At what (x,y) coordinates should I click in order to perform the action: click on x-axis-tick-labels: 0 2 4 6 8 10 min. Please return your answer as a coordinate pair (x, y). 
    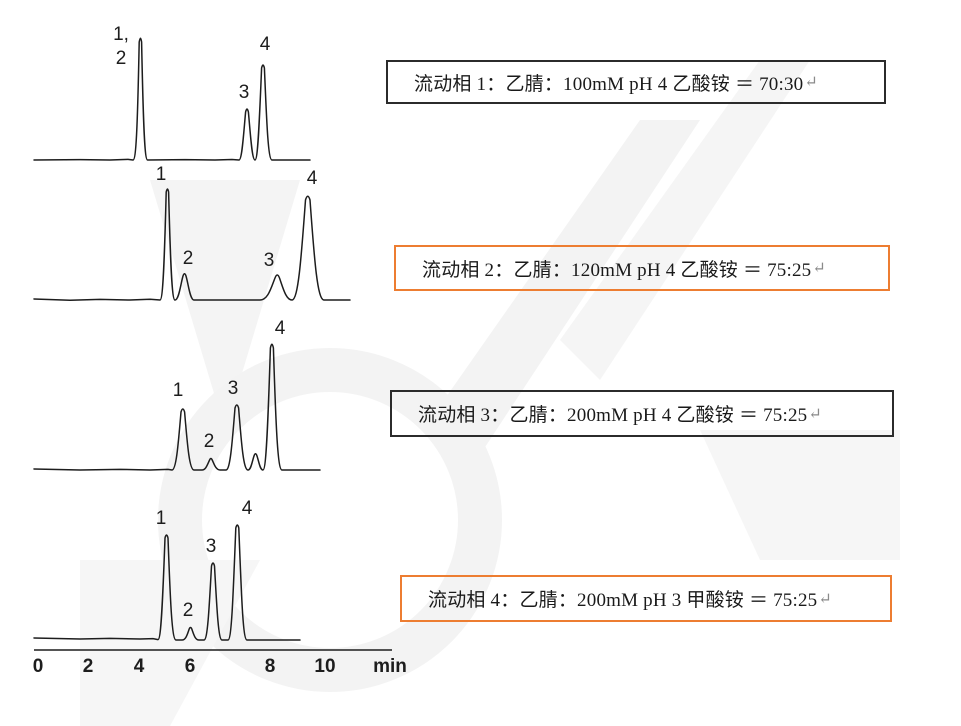
    Looking at the image, I should click on (220, 666).